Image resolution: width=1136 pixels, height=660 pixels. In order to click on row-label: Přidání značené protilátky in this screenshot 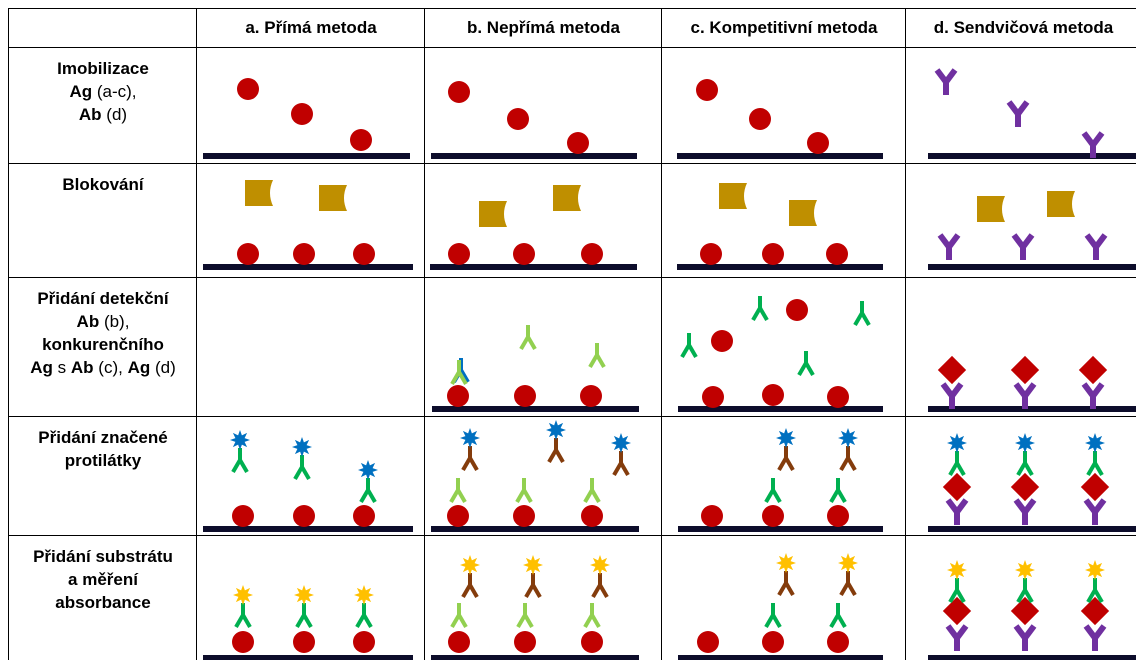, I will do `click(102, 476)`.